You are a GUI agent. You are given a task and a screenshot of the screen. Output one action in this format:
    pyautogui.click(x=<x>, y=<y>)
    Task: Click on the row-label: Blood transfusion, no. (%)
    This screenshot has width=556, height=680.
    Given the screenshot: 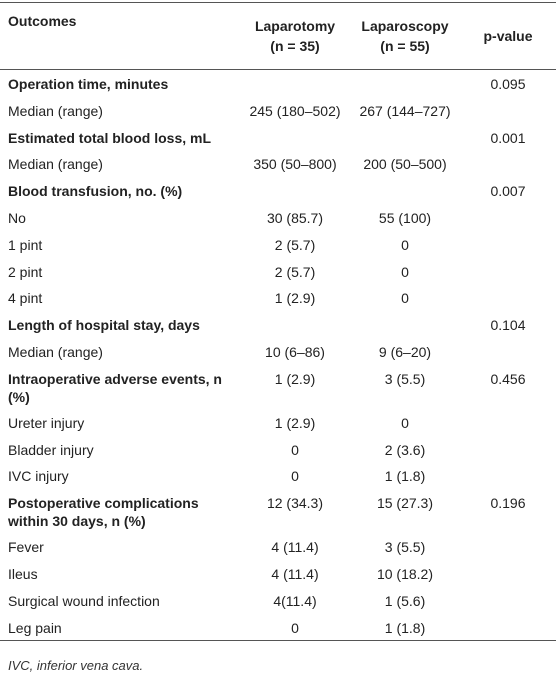 What is the action you would take?
    pyautogui.click(x=95, y=191)
    